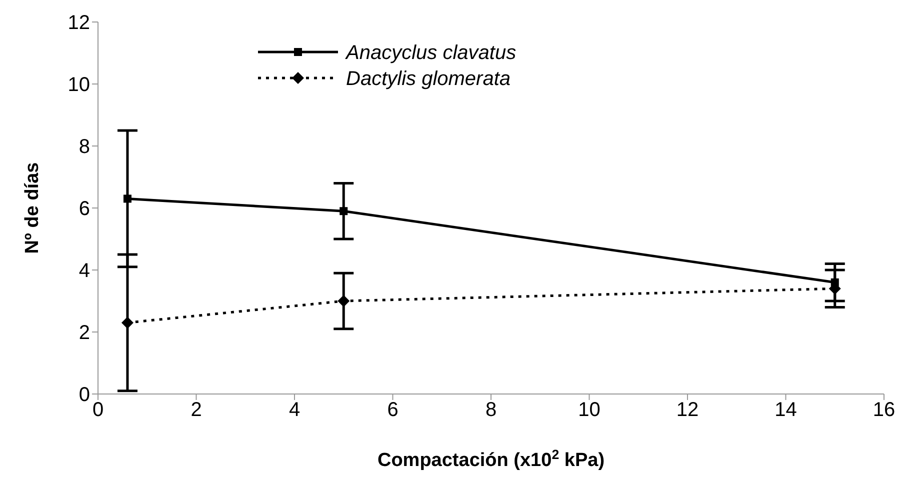 This screenshot has height=492, width=907. Describe the element at coordinates (79, 85) in the screenshot. I see `y-tick-label: 10` at that location.